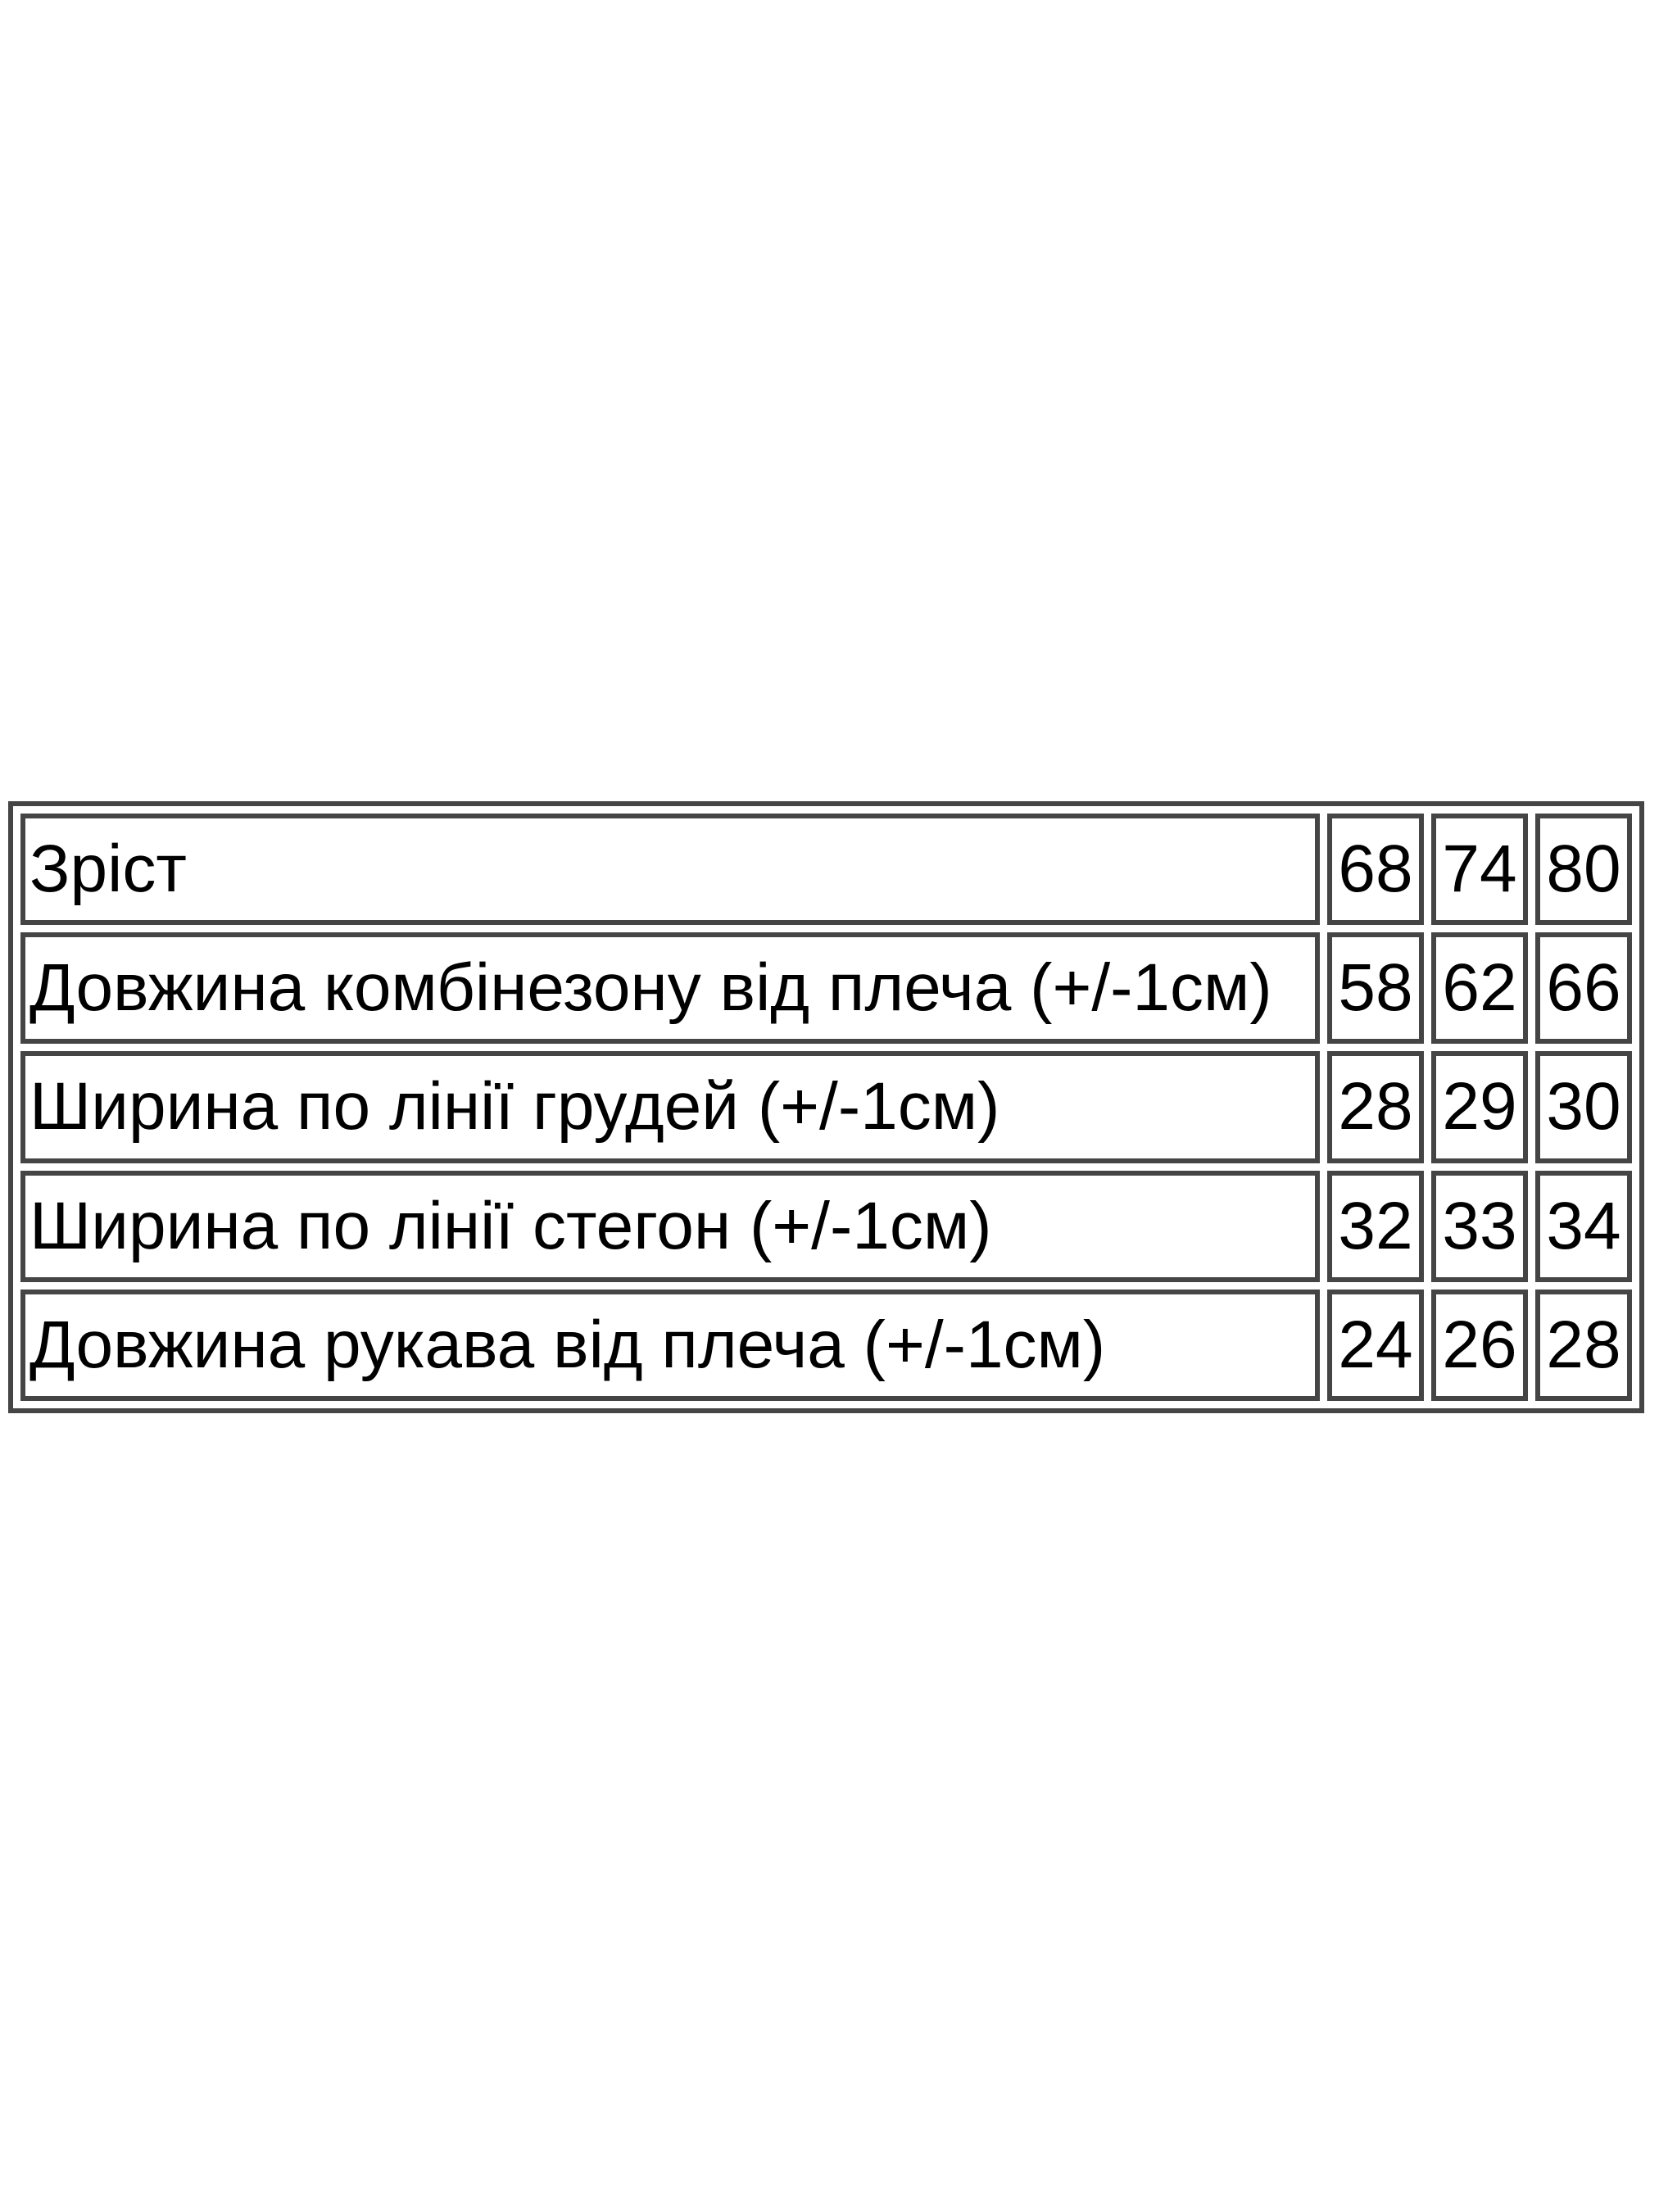 Image resolution: width=1659 pixels, height=2212 pixels. I want to click on table-row: Зріст 68 74 80, so click(826, 870).